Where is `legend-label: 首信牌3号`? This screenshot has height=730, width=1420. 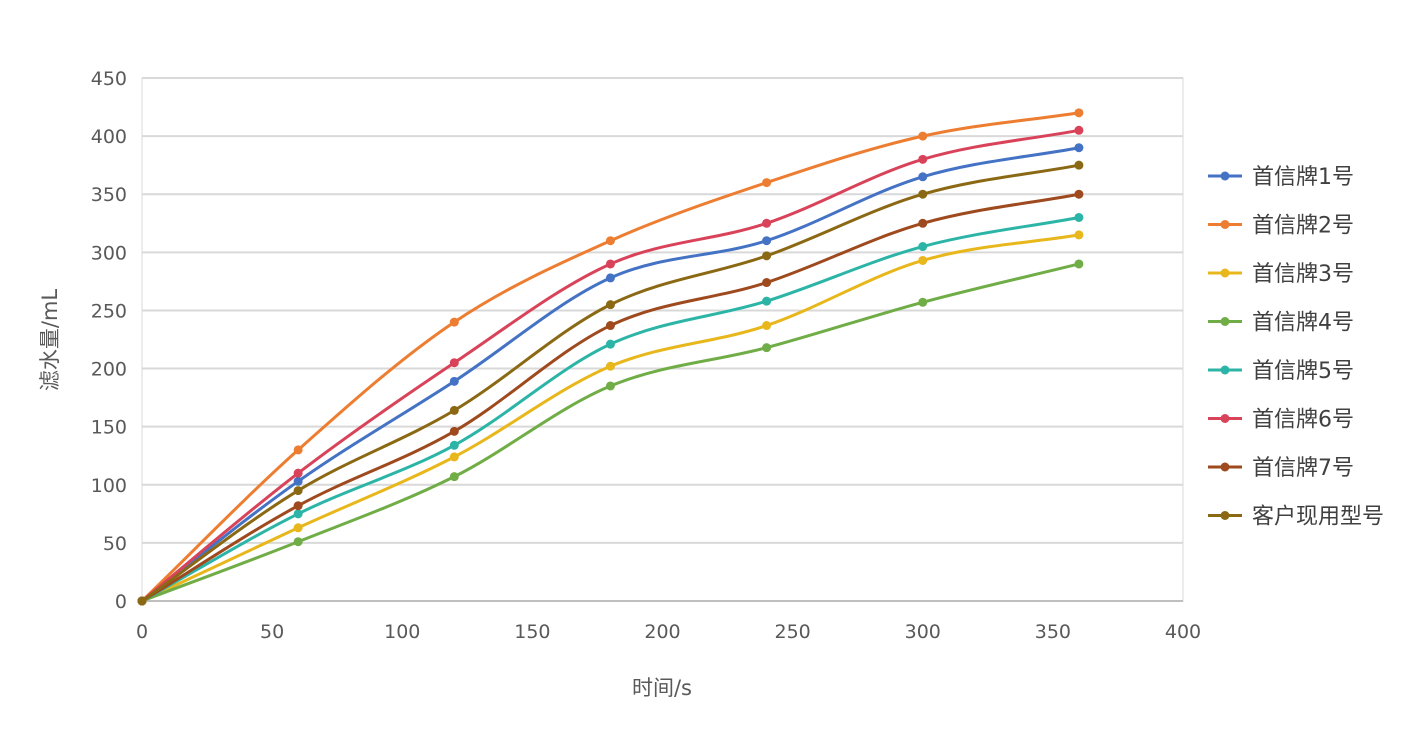 legend-label: 首信牌3号 is located at coordinates (1303, 274).